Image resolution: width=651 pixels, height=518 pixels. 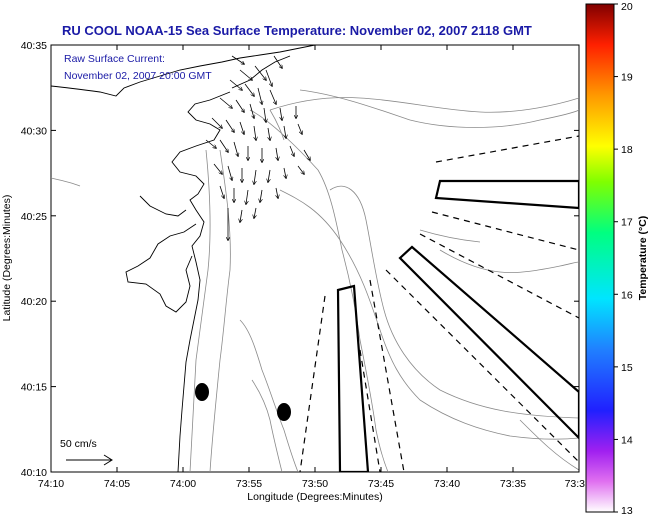 What do you see at coordinates (284, 412) in the screenshot?
I see `station-marker-east` at bounding box center [284, 412].